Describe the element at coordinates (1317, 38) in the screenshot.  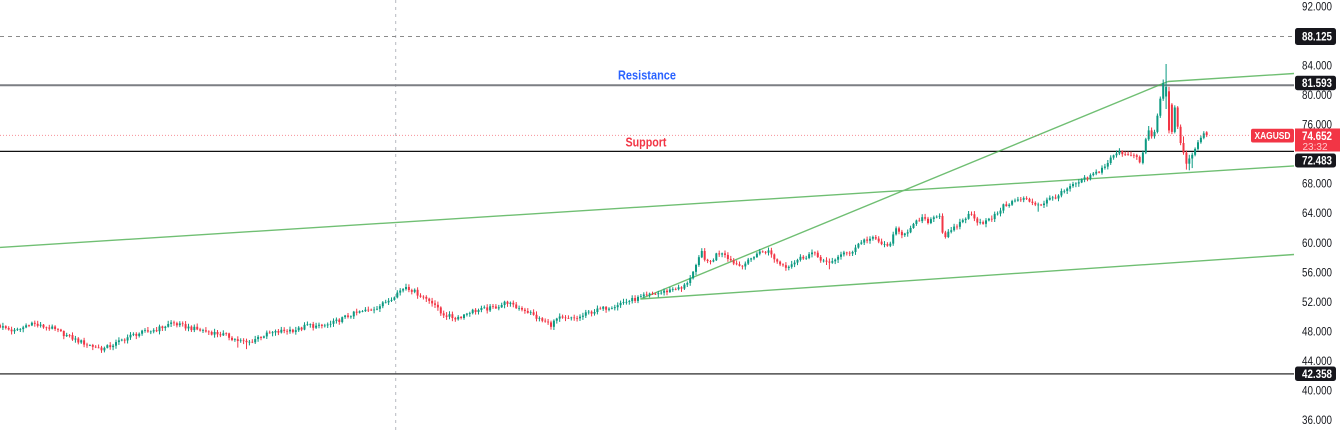
I see `svg-text: 88.125` at that location.